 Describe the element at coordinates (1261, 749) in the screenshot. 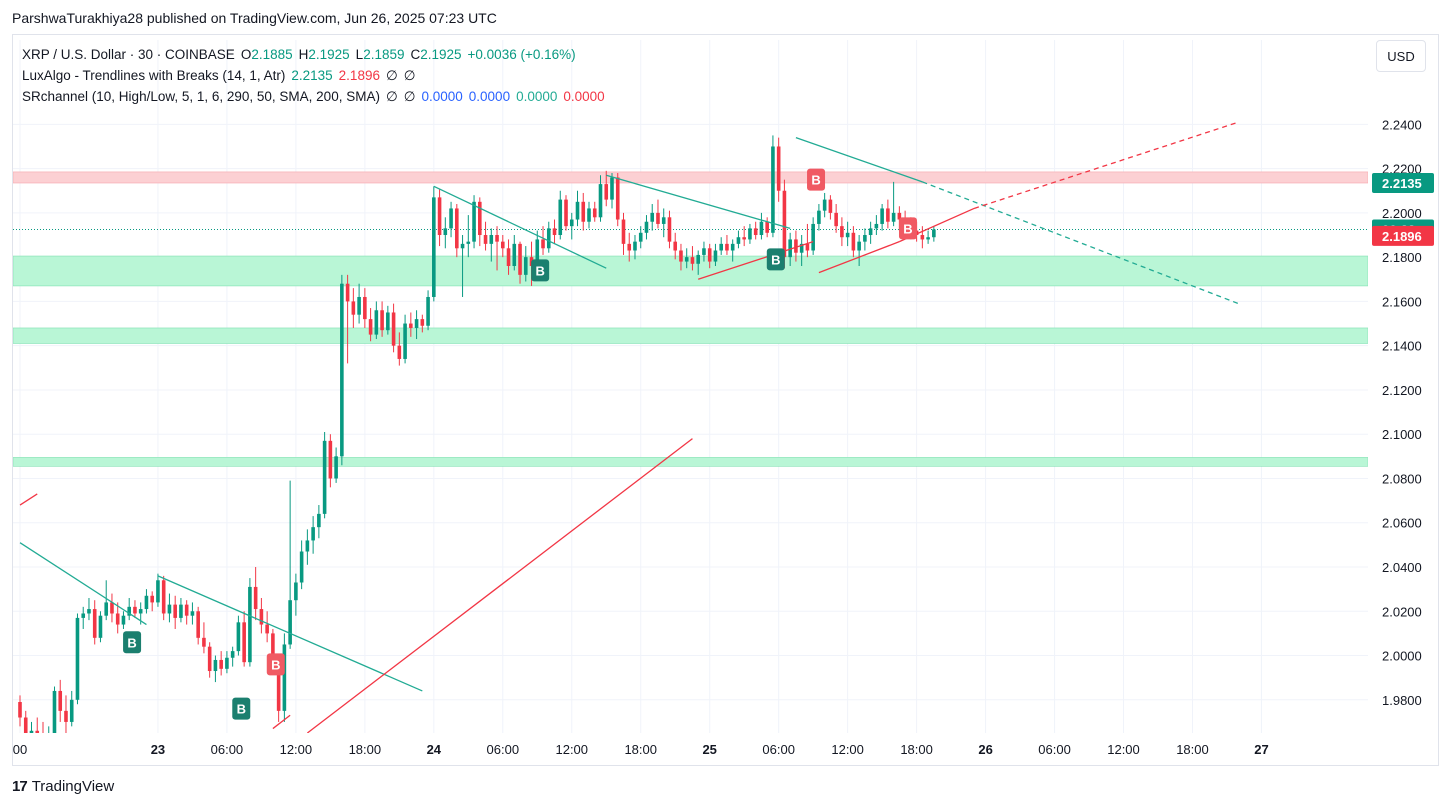

I see `x-tick-label: 27` at that location.